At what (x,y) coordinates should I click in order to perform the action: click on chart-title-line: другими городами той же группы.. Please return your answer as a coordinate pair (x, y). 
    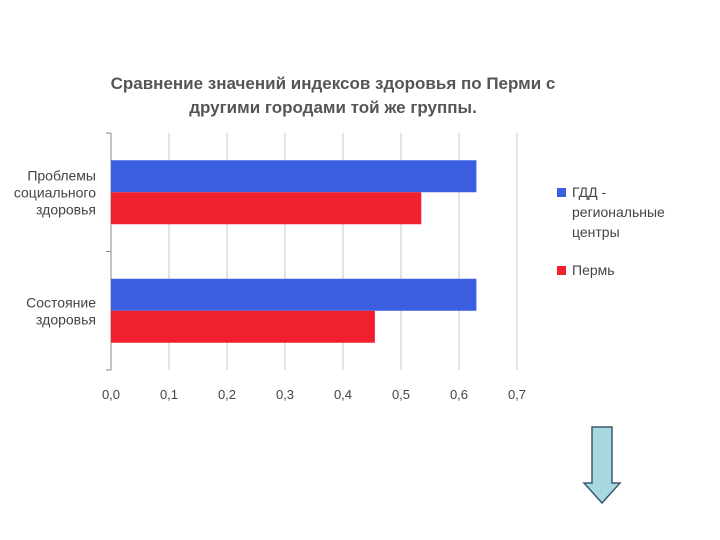
    Looking at the image, I should click on (333, 107).